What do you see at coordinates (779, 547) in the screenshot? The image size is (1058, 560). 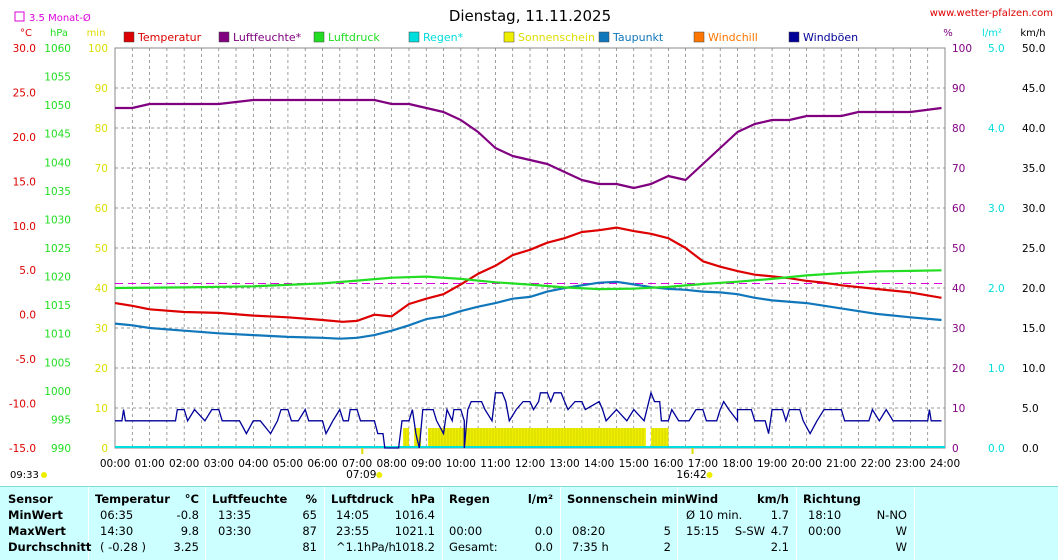 I see `table-cell: 2.1` at bounding box center [779, 547].